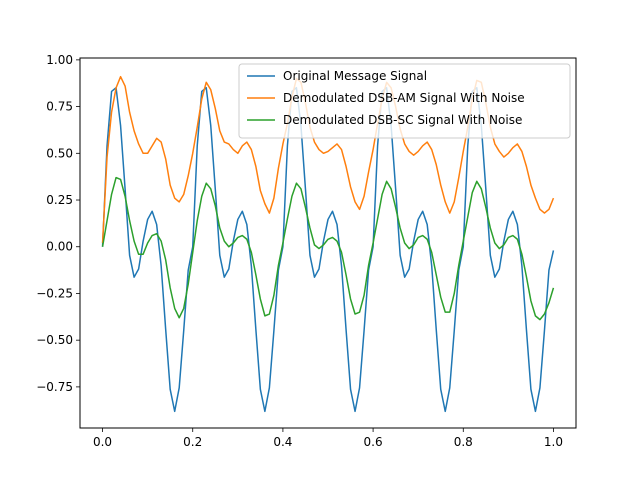  Describe the element at coordinates (54, 387) in the screenshot. I see `y-tick-label: −0.75` at that location.